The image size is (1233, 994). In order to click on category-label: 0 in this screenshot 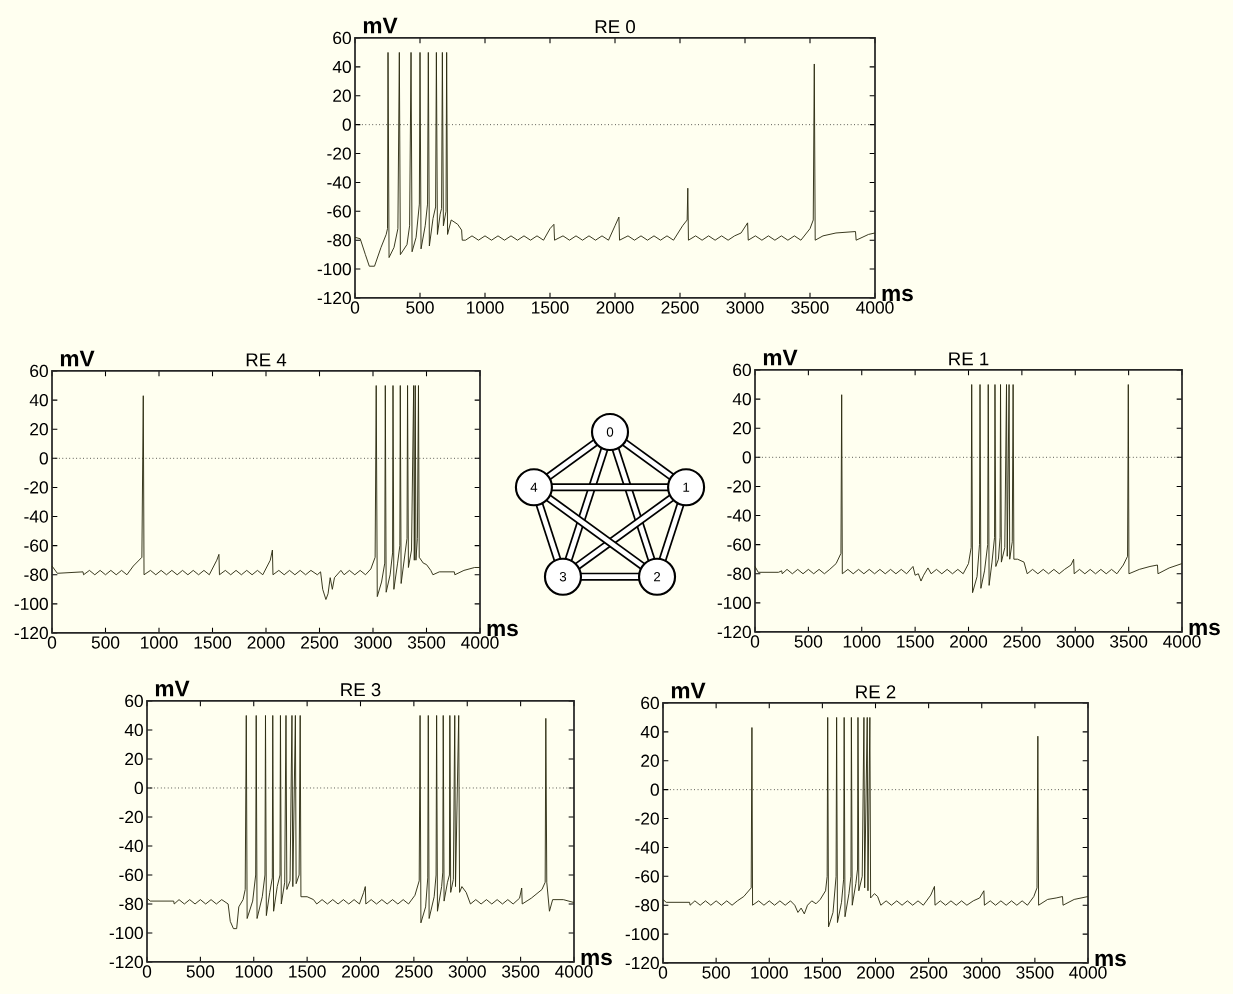, I will do `click(610, 432)`.